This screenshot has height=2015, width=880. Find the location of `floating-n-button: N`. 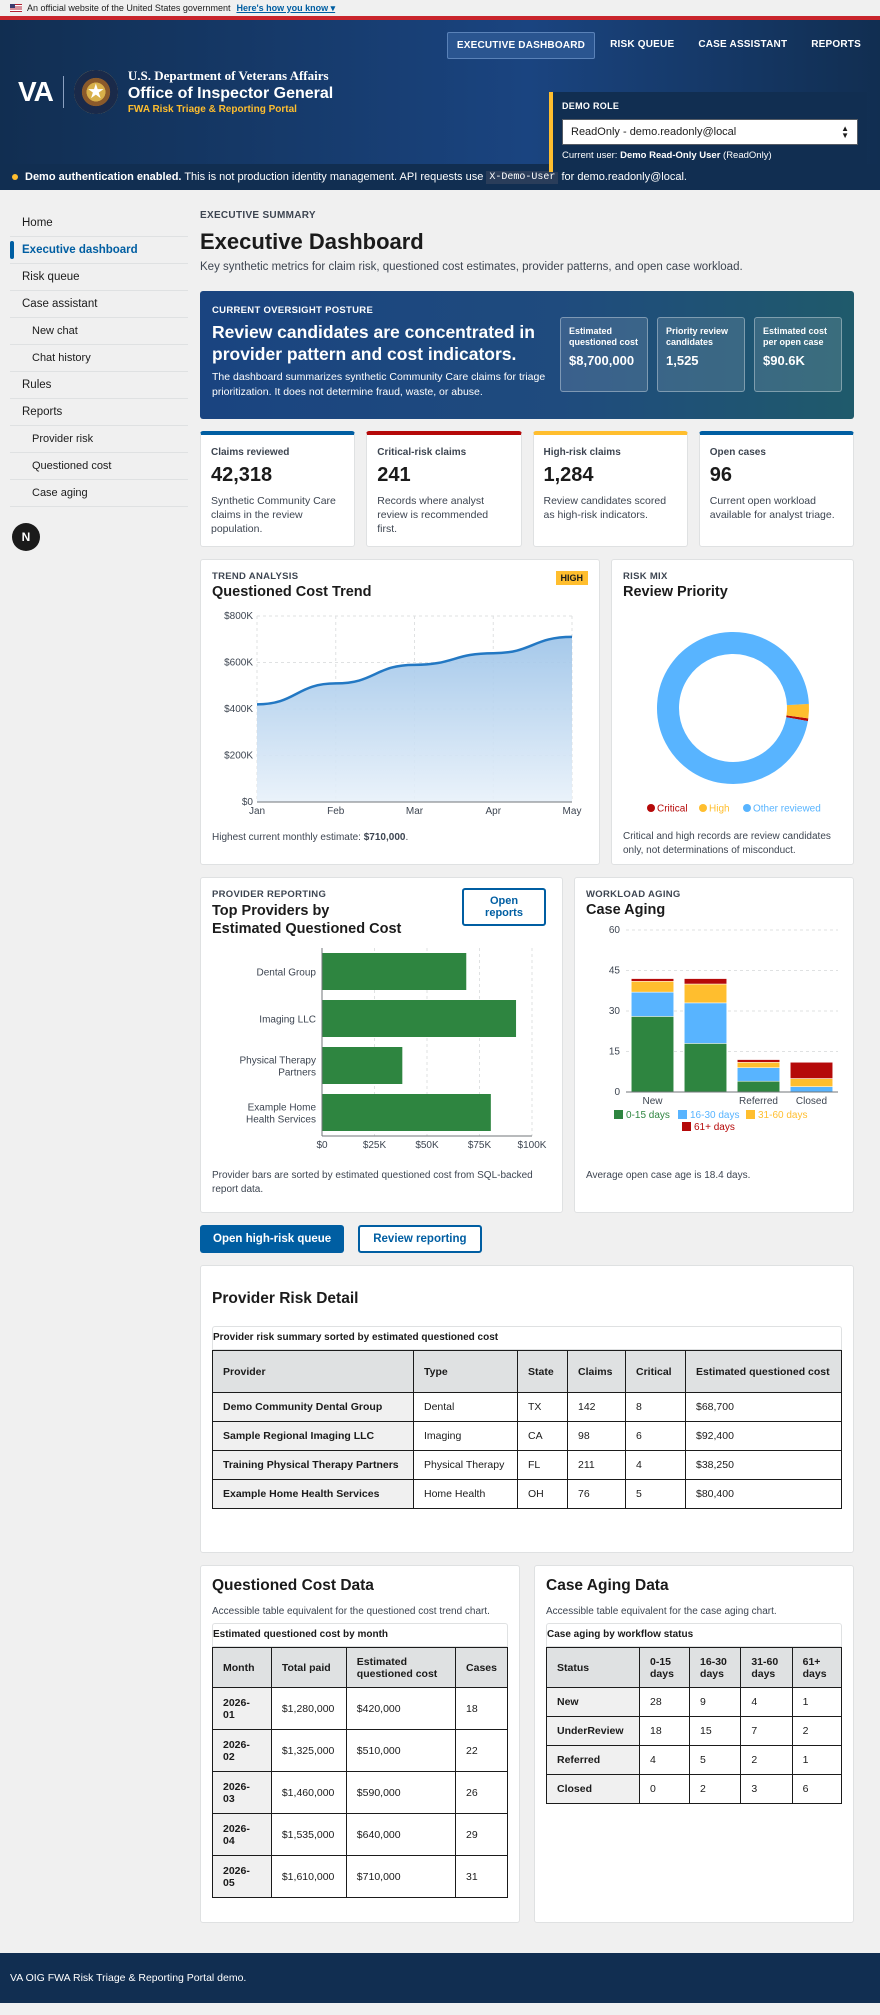

floating-n-button: N is located at coordinates (26, 537).